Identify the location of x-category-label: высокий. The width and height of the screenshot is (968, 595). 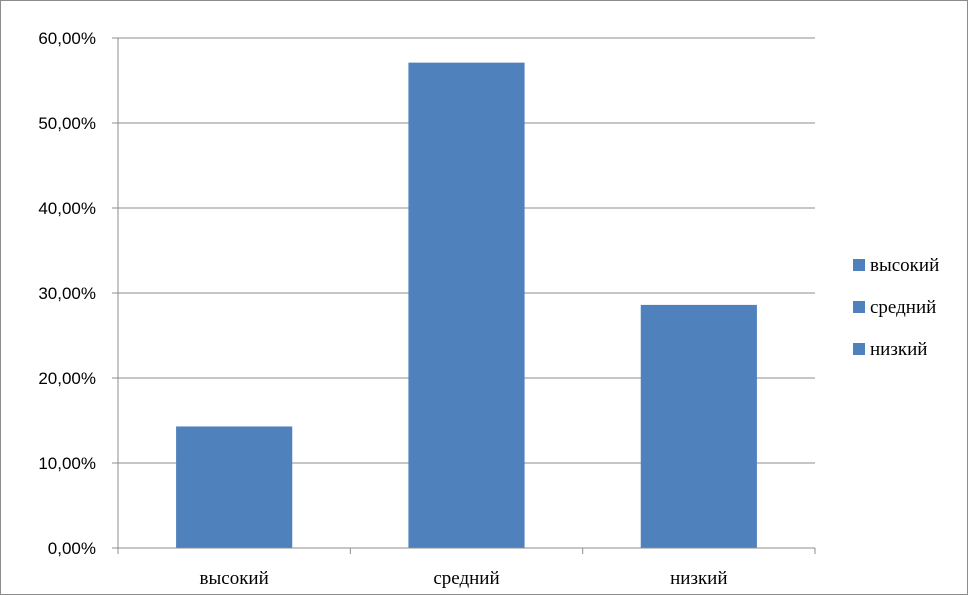
(234, 578).